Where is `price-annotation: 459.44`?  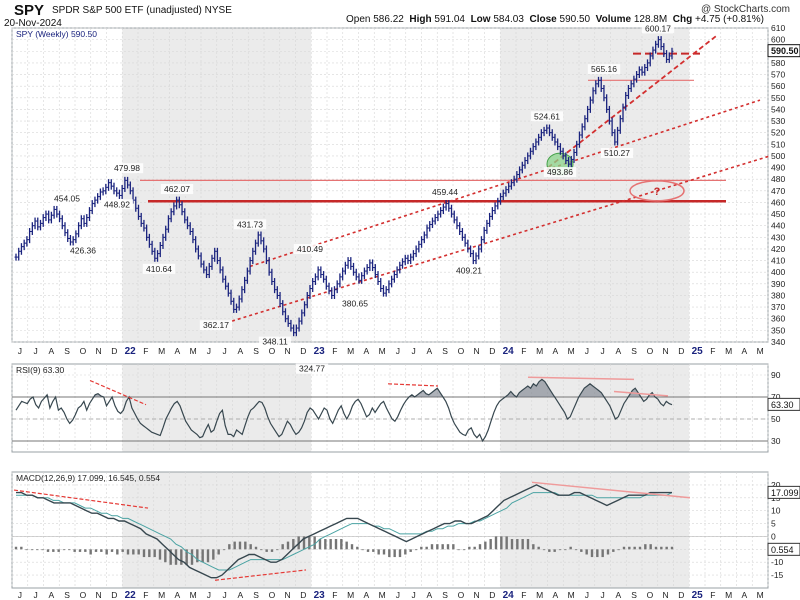 price-annotation: 459.44 is located at coordinates (445, 192).